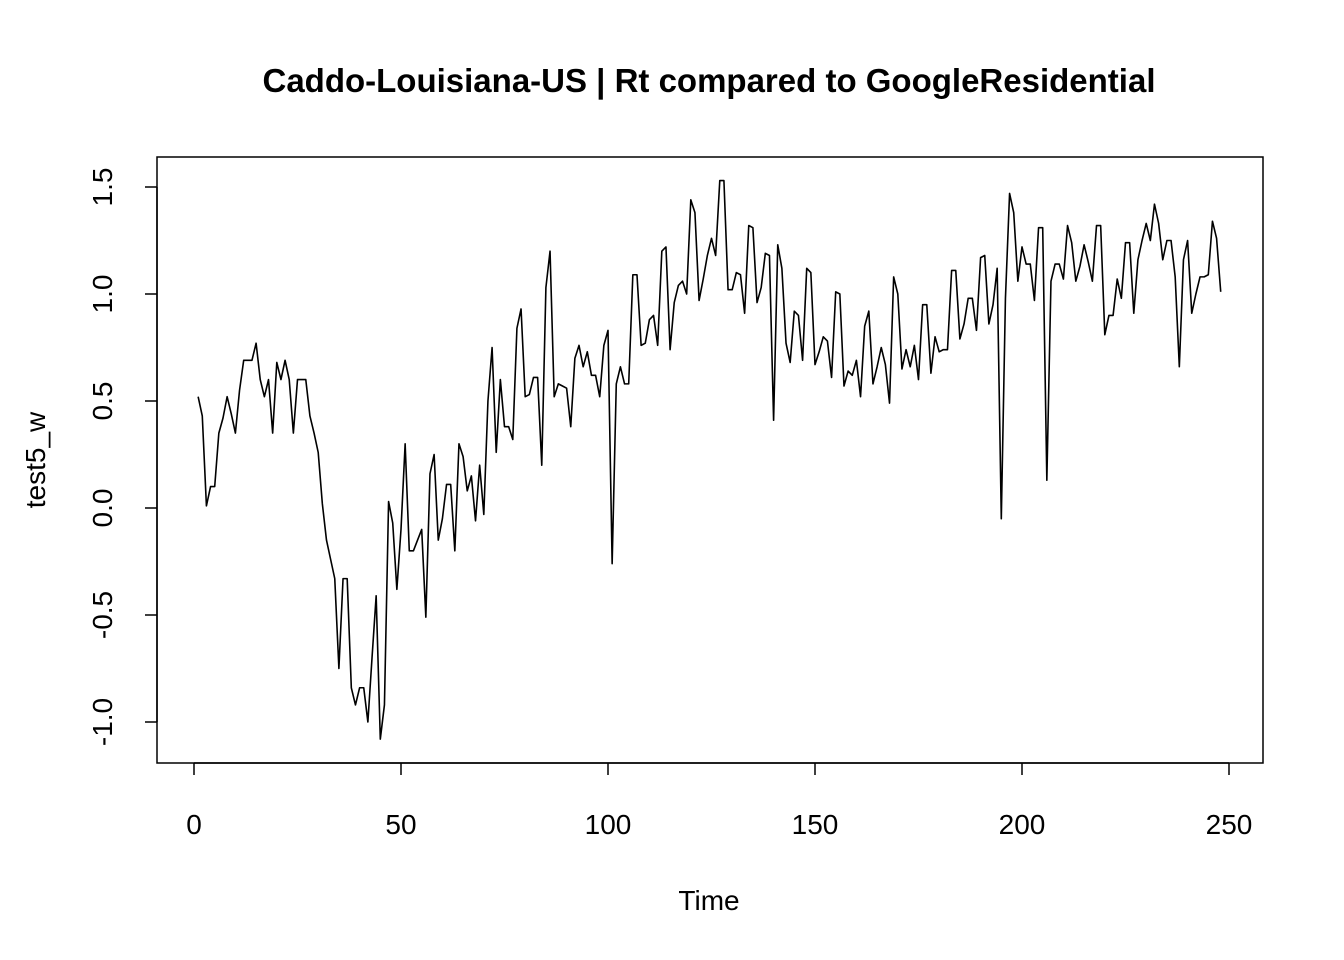 The width and height of the screenshot is (1344, 960). I want to click on y-tick-label: -1.0, so click(102, 722).